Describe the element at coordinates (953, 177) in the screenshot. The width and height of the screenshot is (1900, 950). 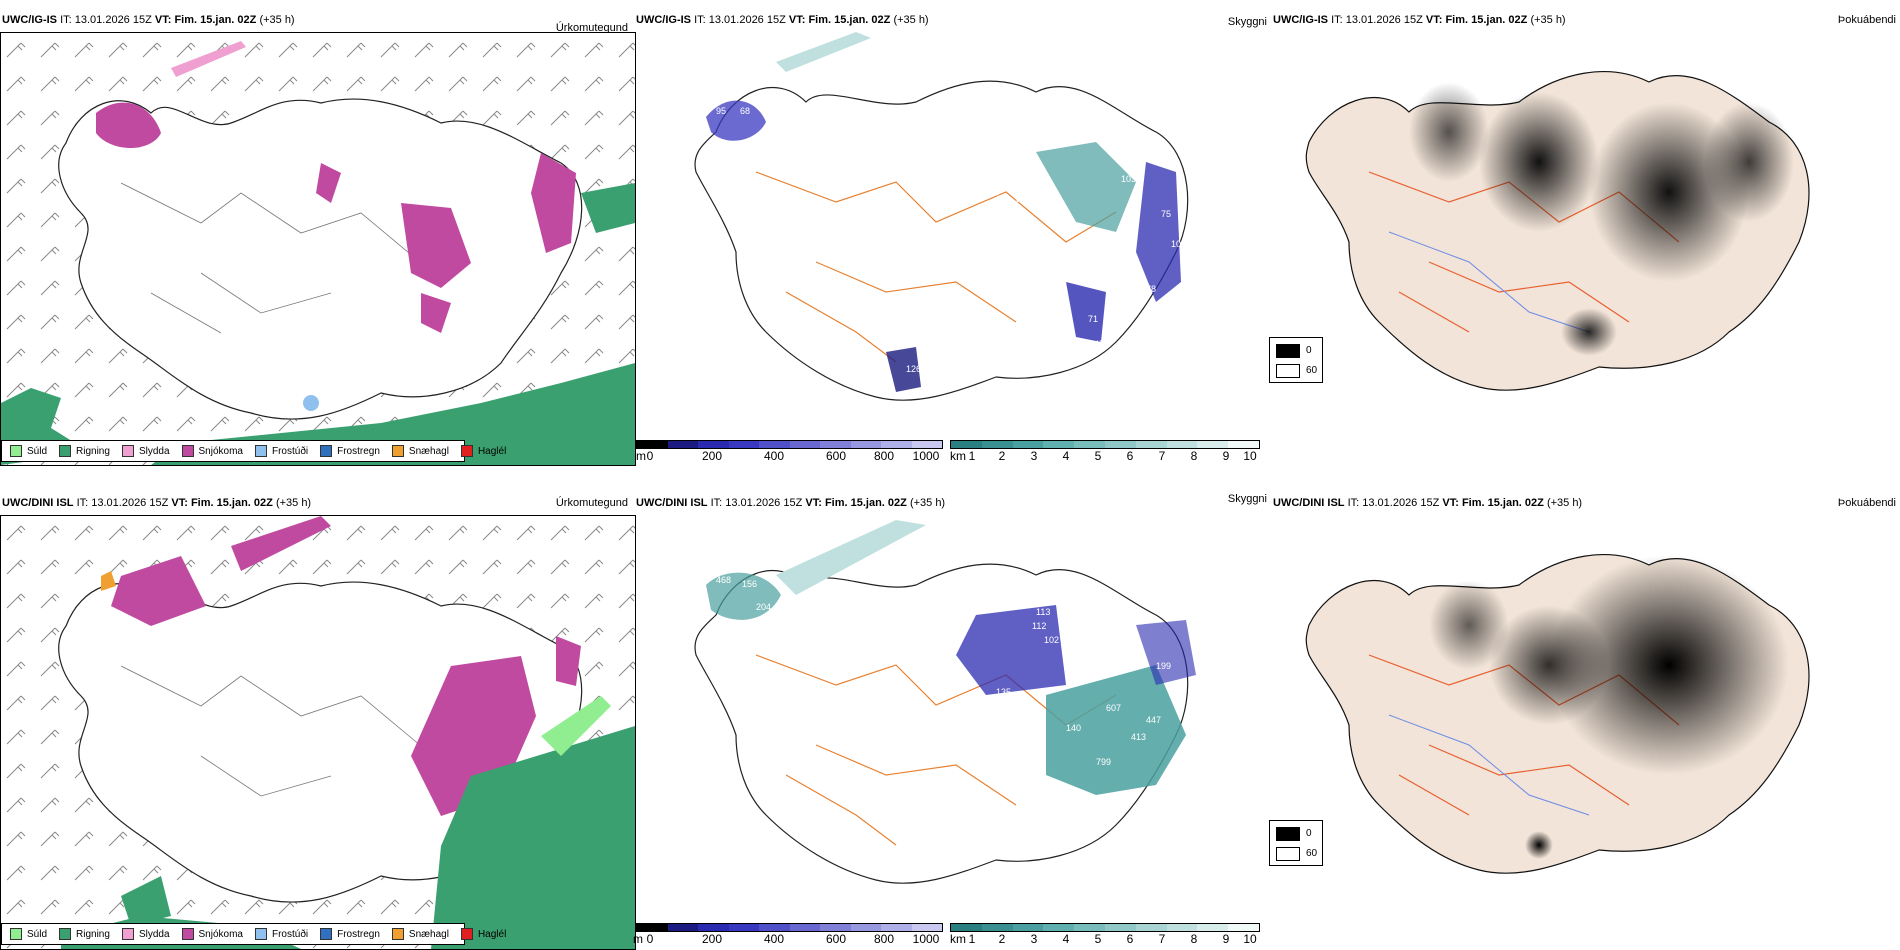
I see `vis-label: 104` at that location.